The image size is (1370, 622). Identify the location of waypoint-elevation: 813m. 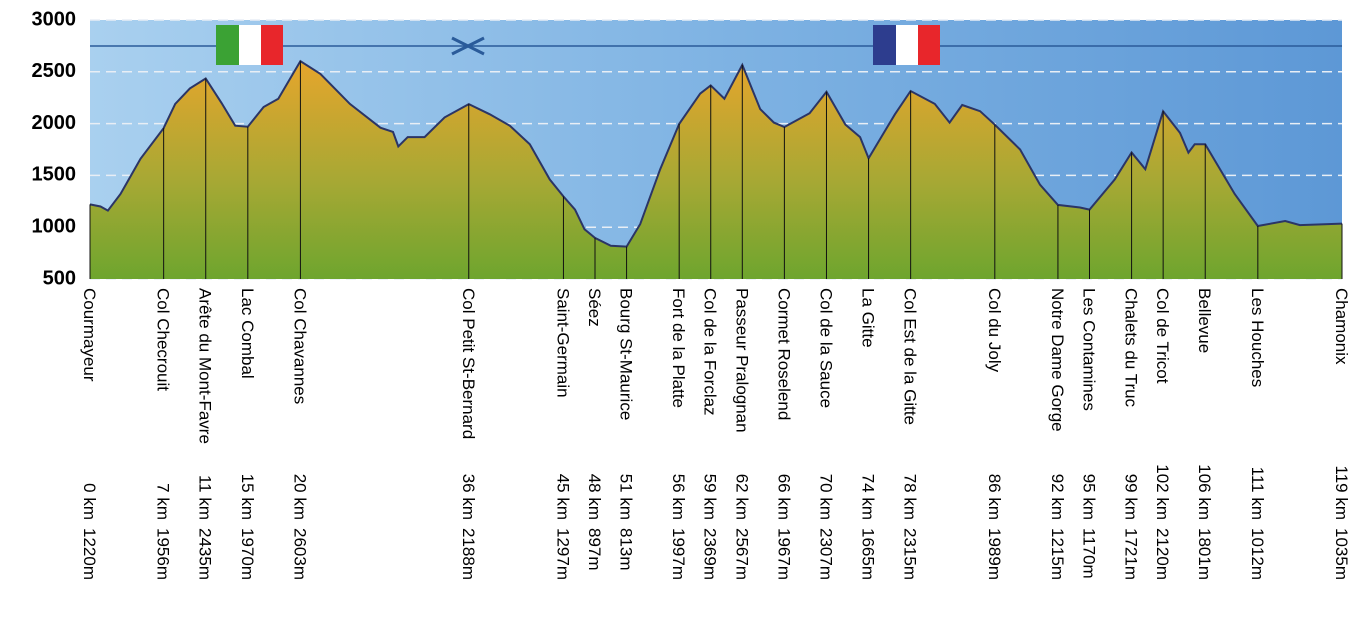
(626, 549).